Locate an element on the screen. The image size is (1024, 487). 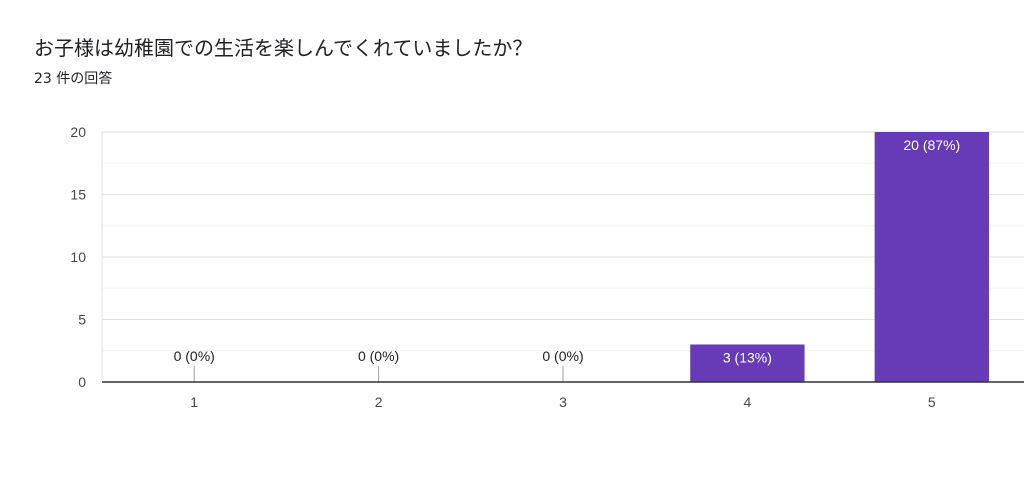
x-tick-label: 4 is located at coordinates (748, 402).